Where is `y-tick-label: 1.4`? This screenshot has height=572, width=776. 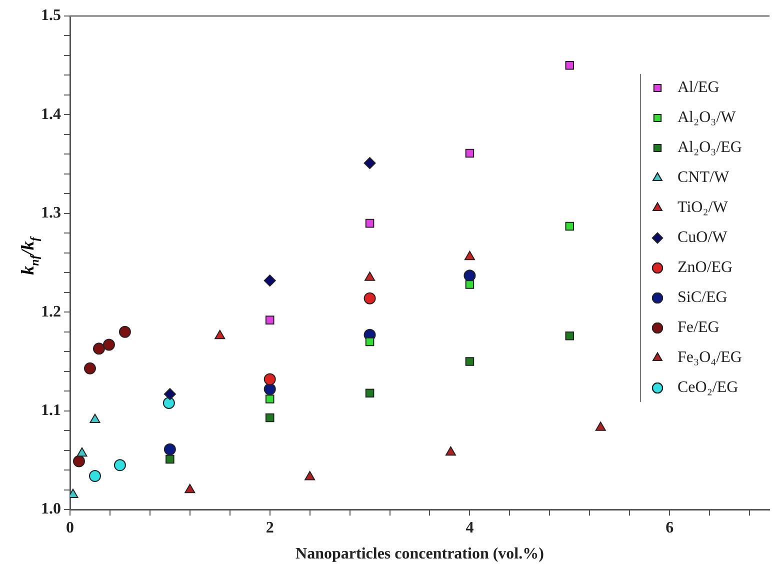
y-tick-label: 1.4 is located at coordinates (51, 114).